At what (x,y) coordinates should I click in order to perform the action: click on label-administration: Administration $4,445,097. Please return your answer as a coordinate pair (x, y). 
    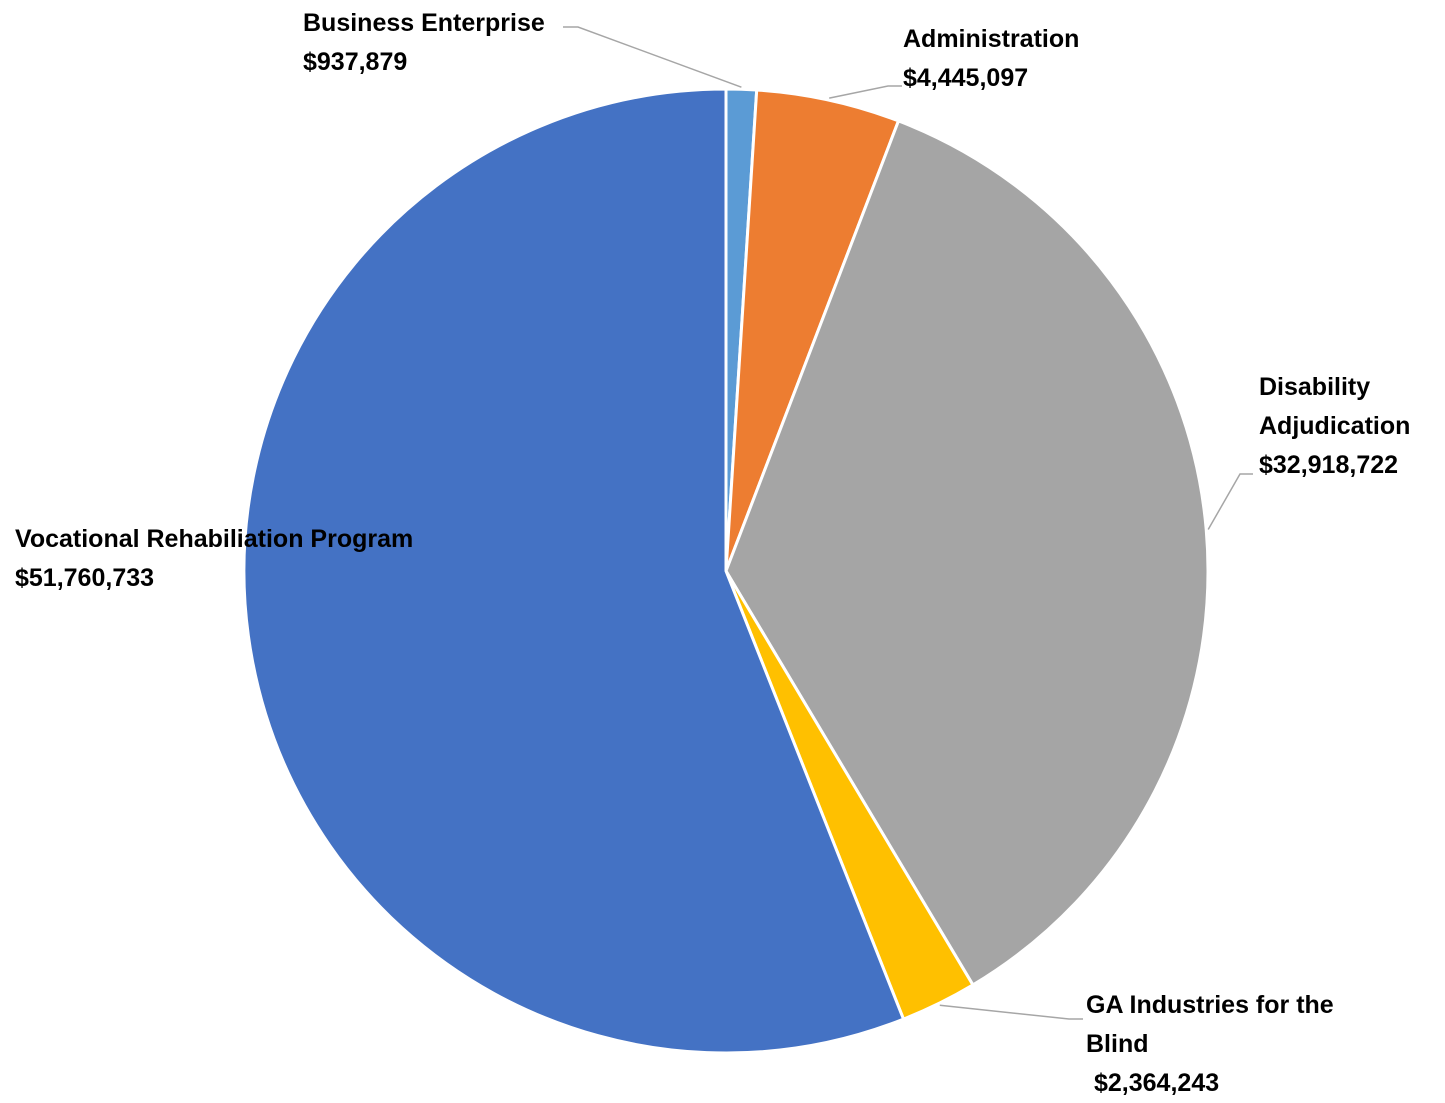
    Looking at the image, I should click on (991, 59).